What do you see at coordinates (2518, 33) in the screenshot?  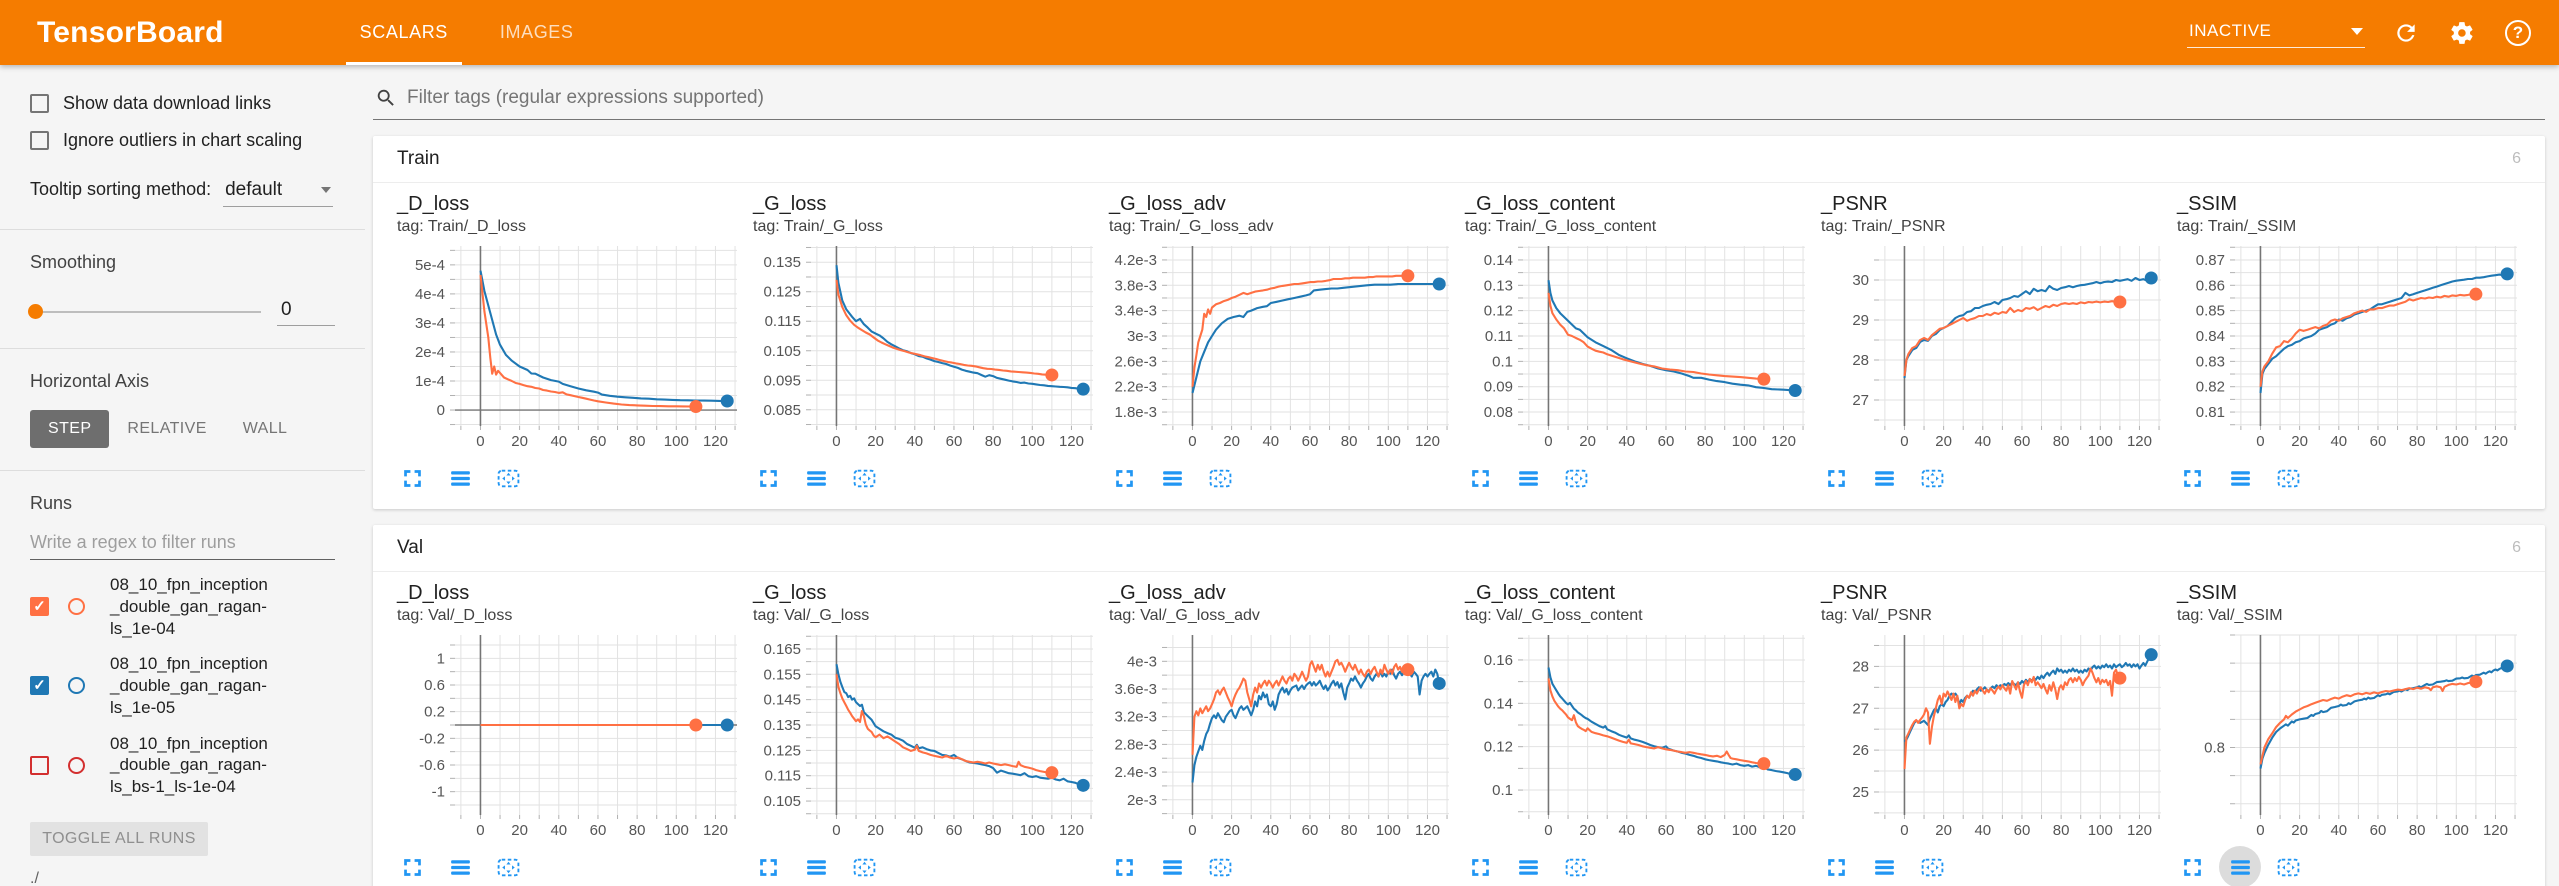 I see `help-button: ?` at bounding box center [2518, 33].